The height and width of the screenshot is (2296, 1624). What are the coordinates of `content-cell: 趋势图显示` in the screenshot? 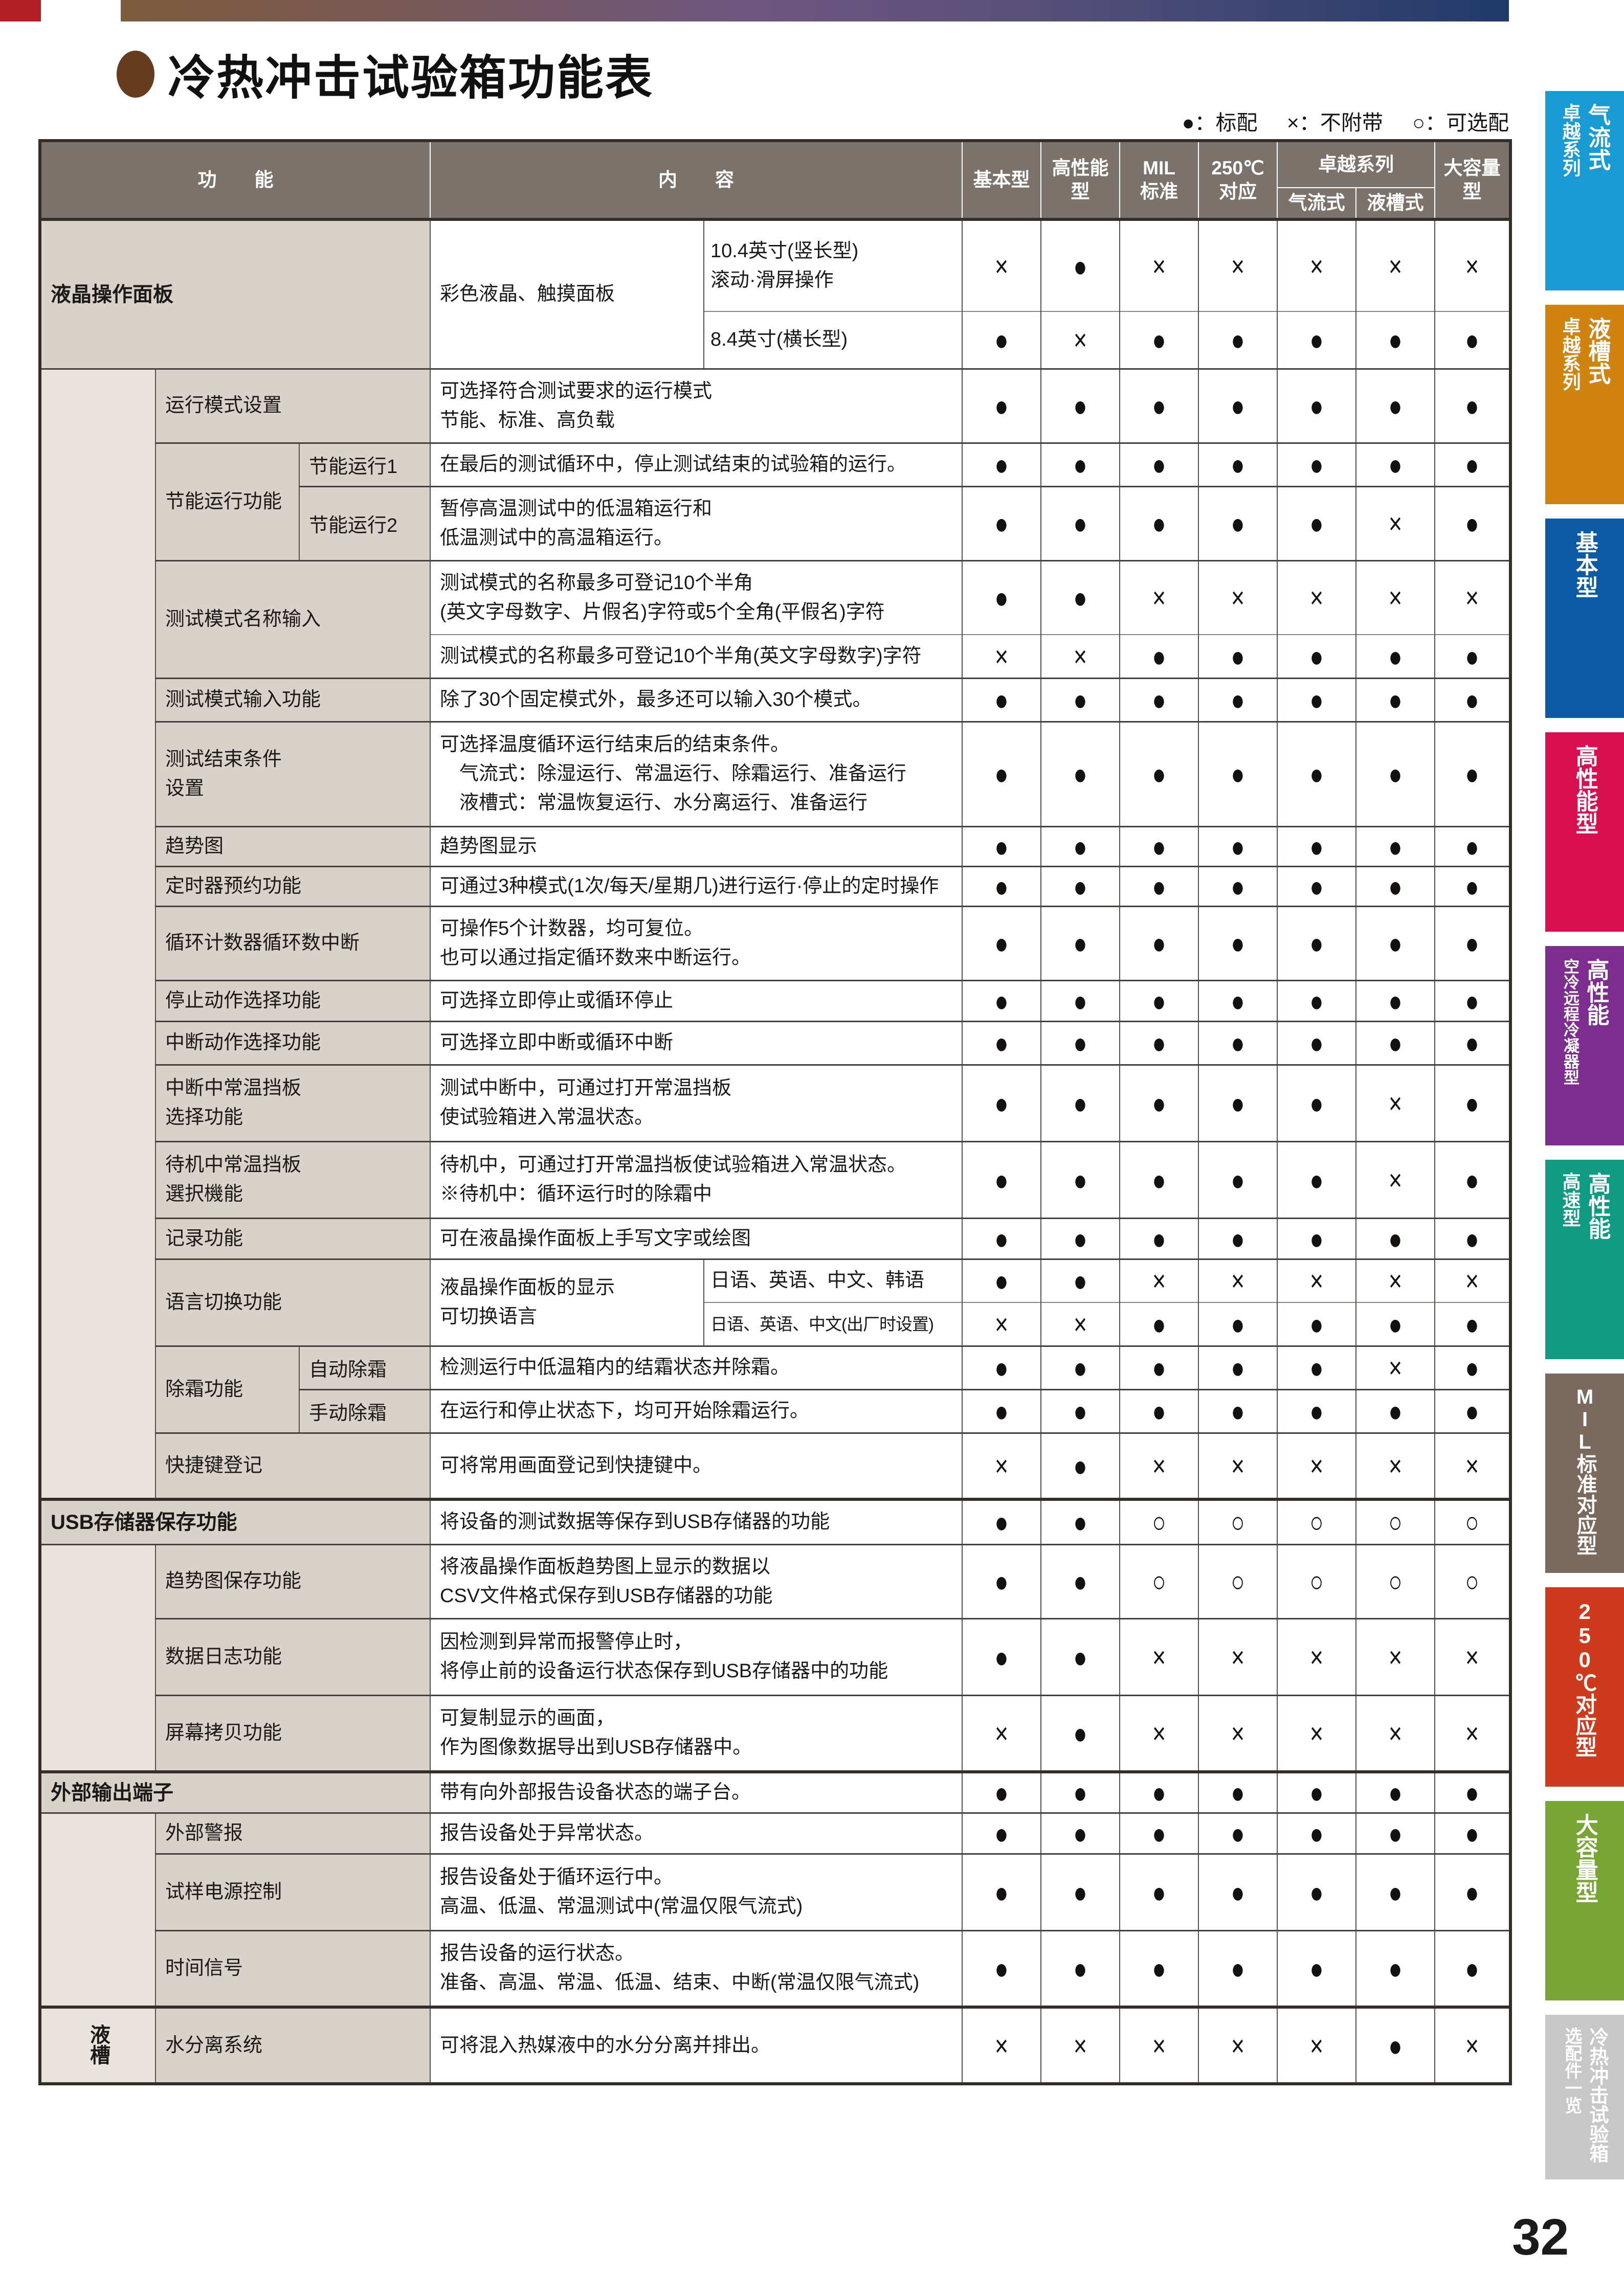 It's located at (696, 846).